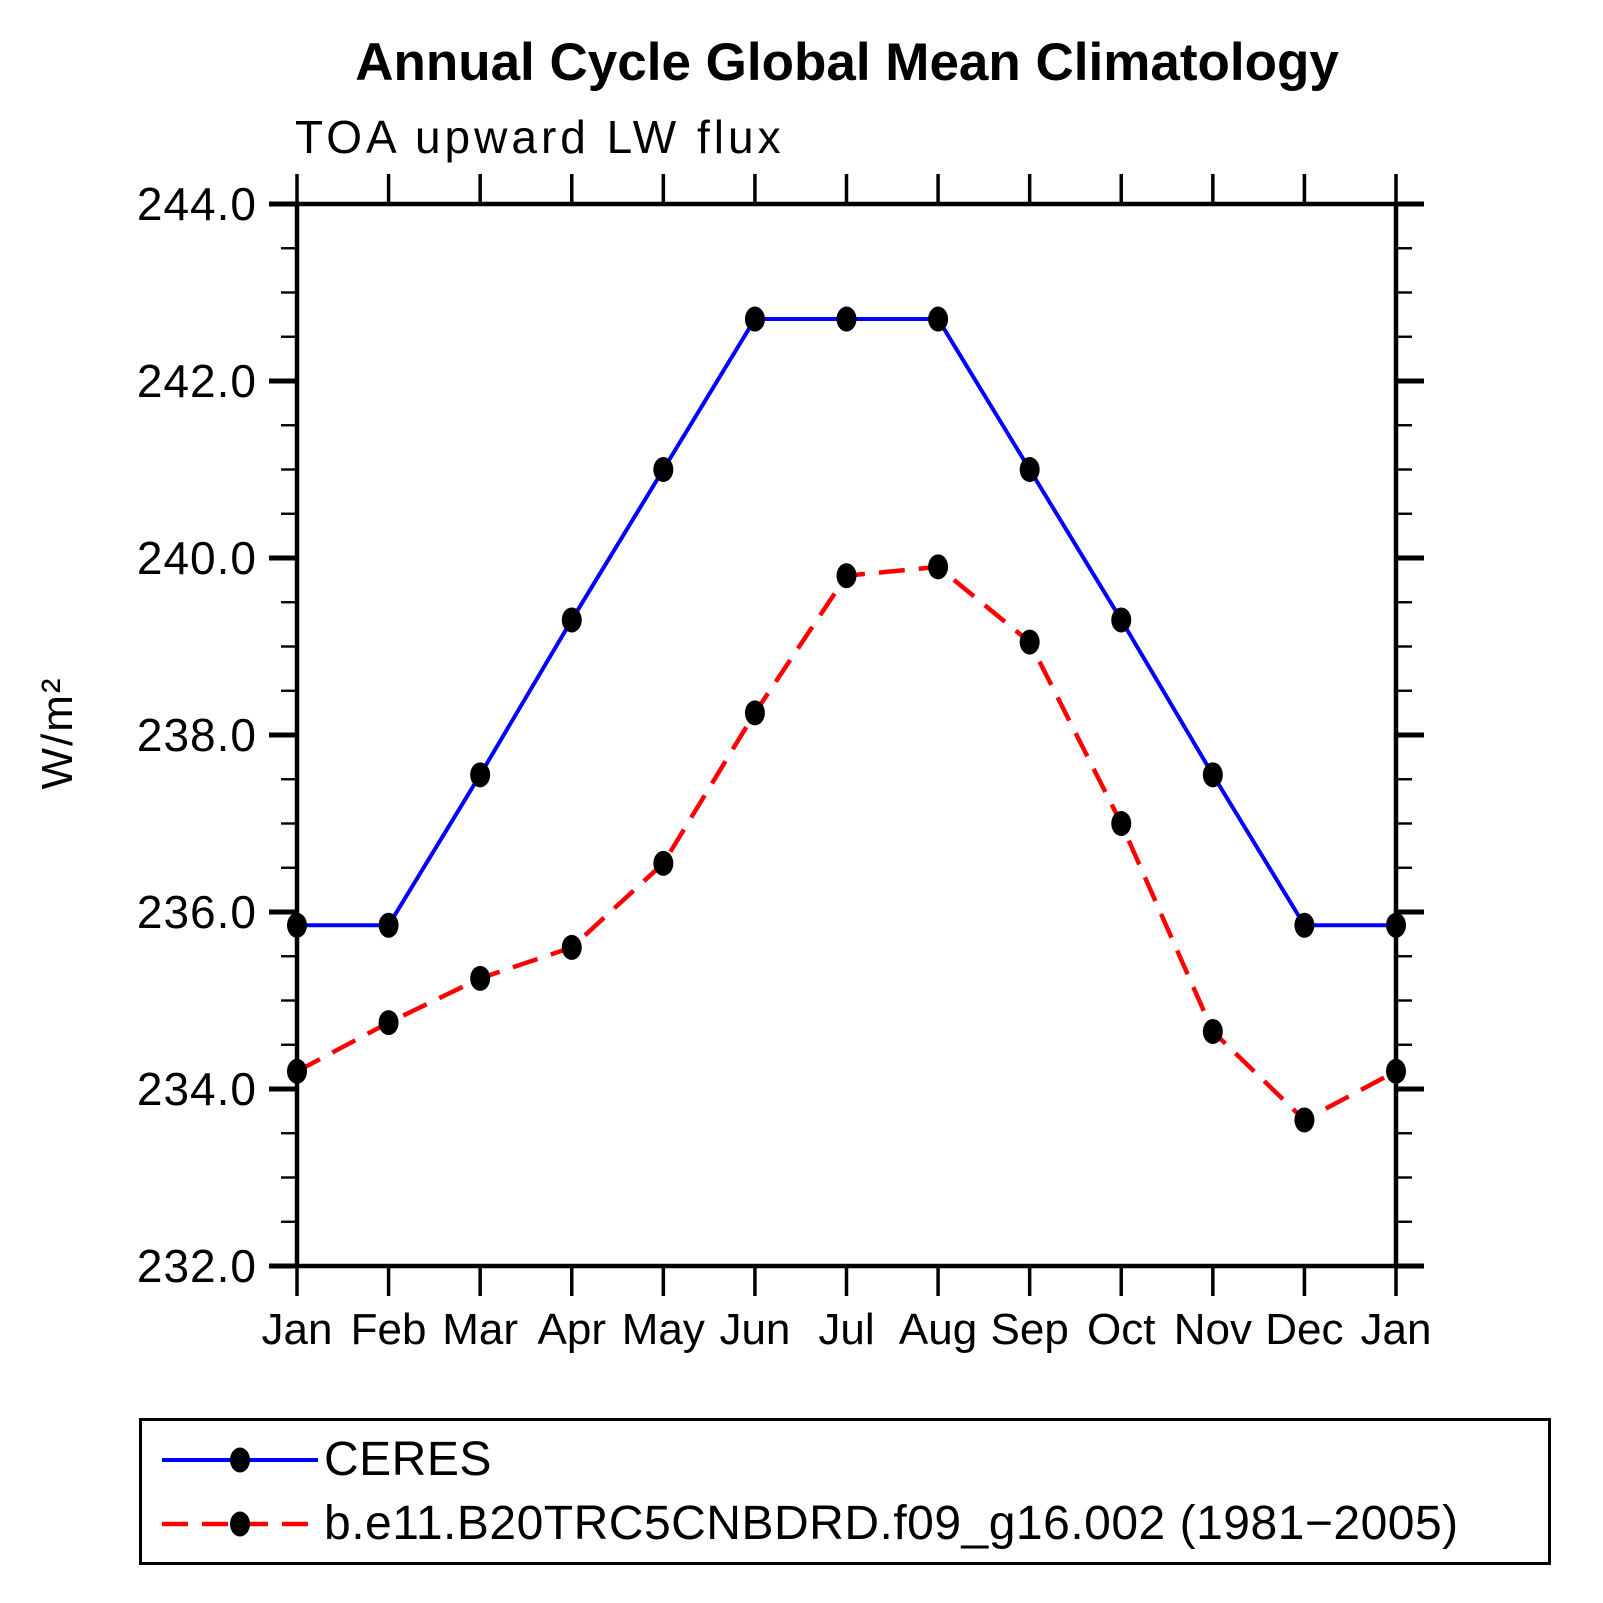 The width and height of the screenshot is (1603, 1603). Describe the element at coordinates (1030, 1329) in the screenshot. I see `x-tick-label: Sep` at that location.